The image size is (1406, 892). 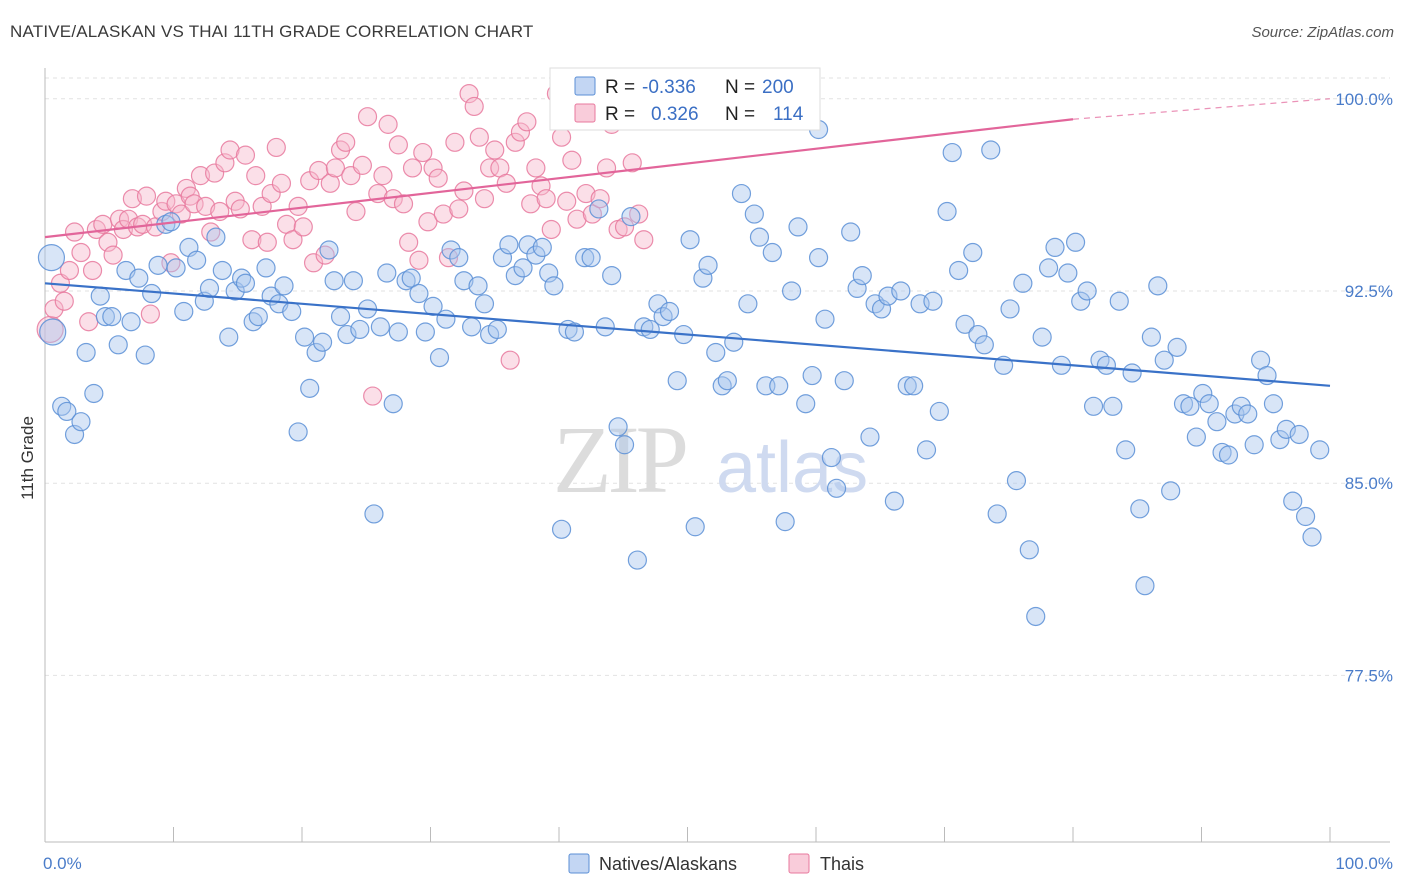 What do you see at coordinates (1369, 291) in the screenshot?
I see `y-tick-label: 92.5%` at bounding box center [1369, 291].